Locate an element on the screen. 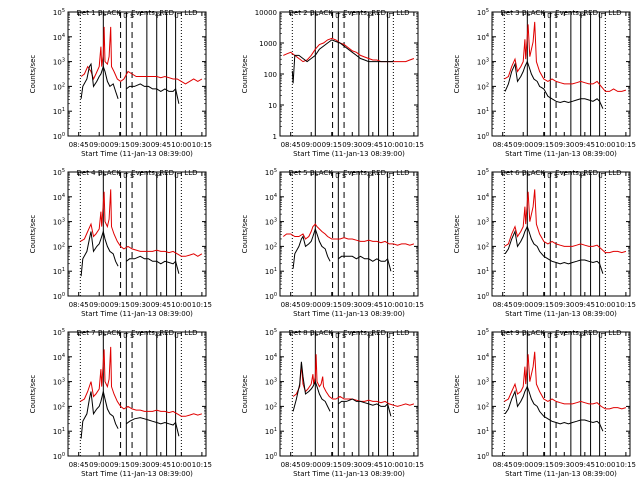  x-tick-label: 08:45 is located at coordinates (291, 145).